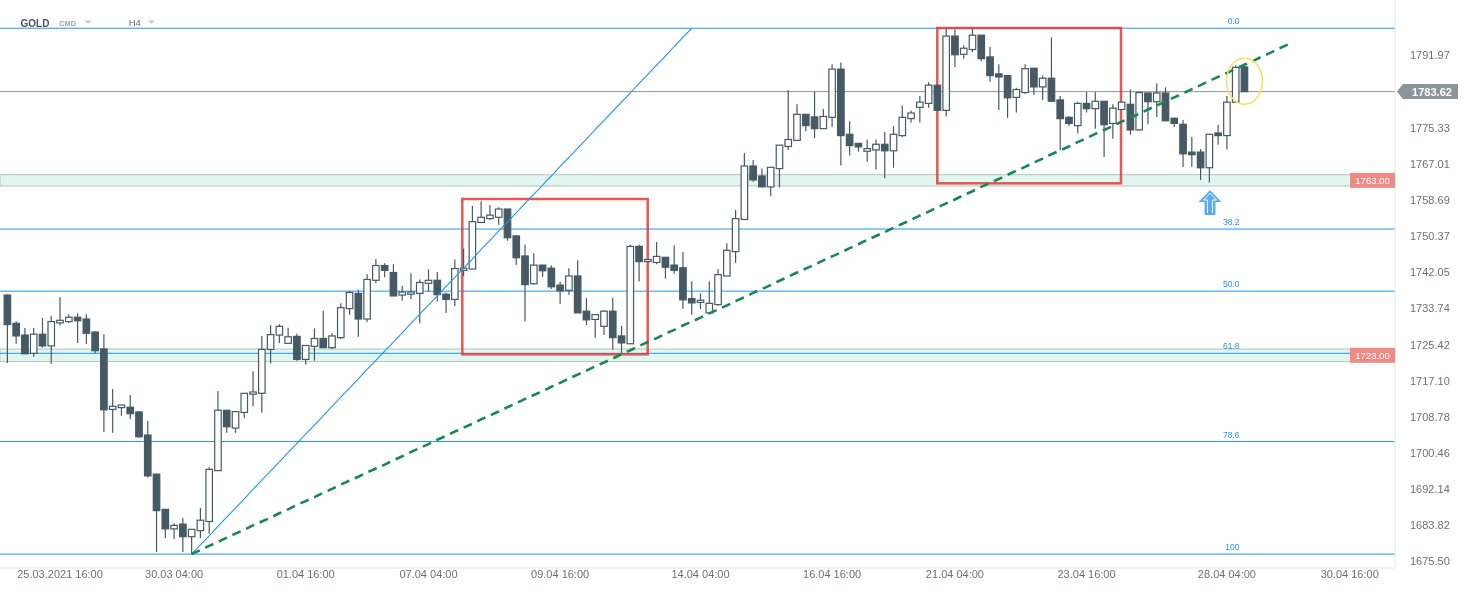 This screenshot has height=591, width=1467. Describe the element at coordinates (1231, 434) in the screenshot. I see `annotation: 78.6` at that location.